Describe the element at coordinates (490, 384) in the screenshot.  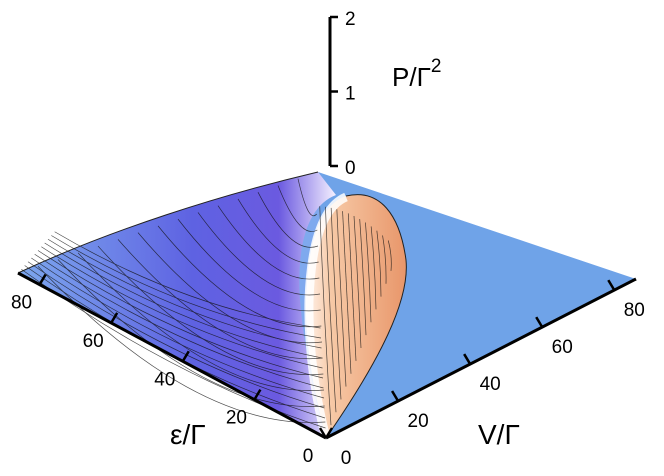
I see `v-tick-label: 40` at that location.